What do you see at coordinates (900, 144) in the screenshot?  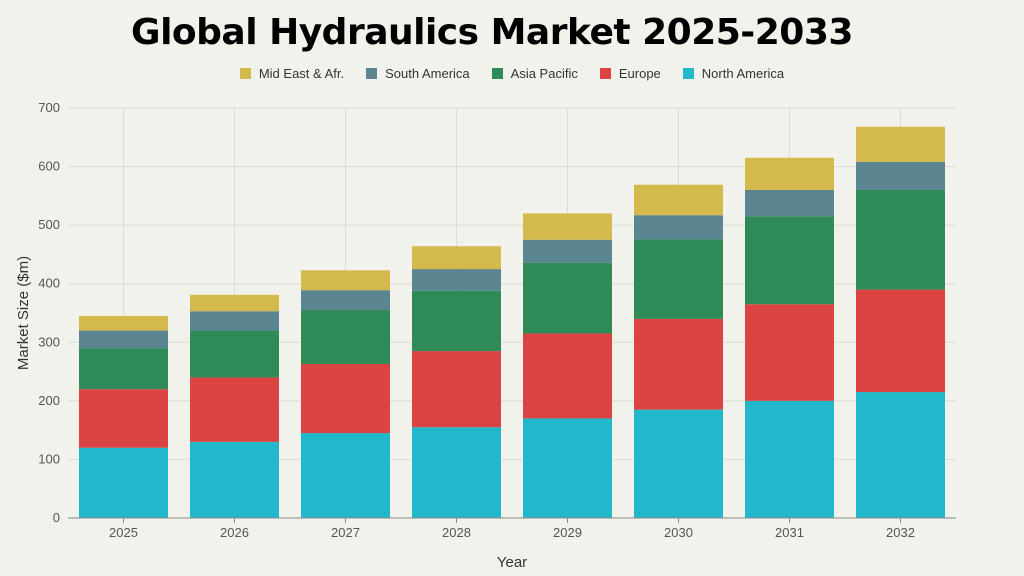 I see `bar-mid-east-afr-2032` at bounding box center [900, 144].